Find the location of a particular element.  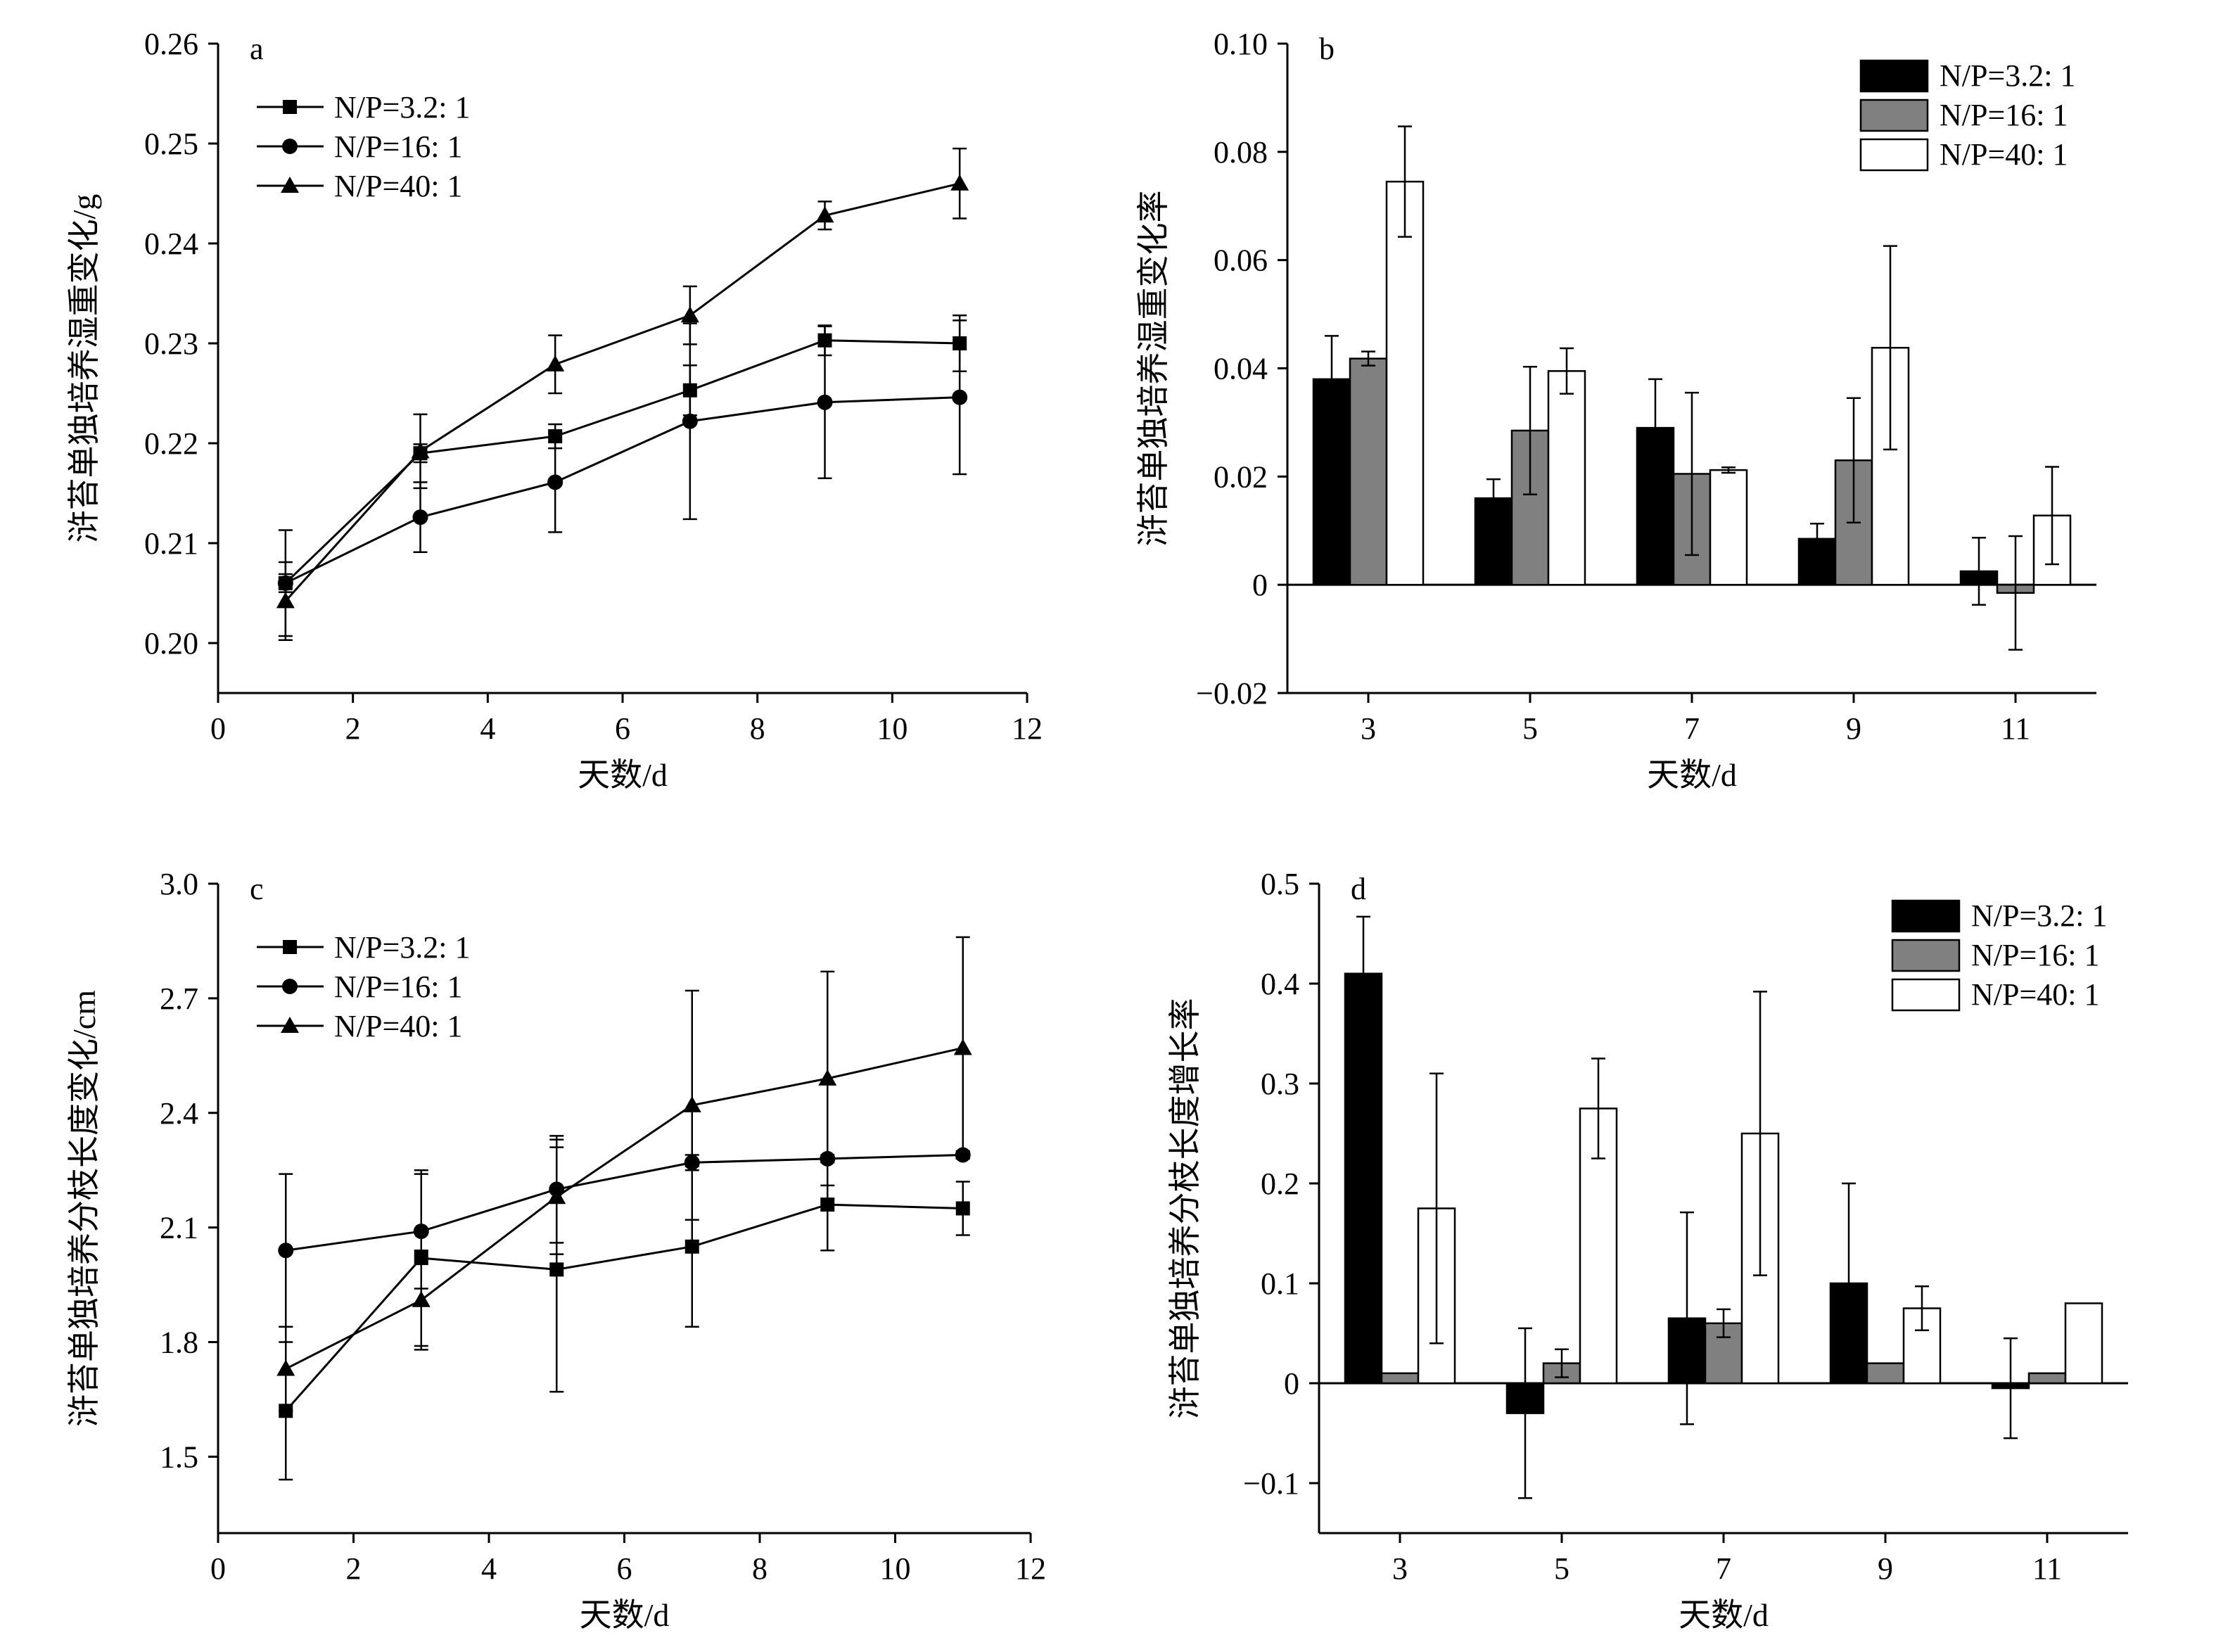

panel-label: a is located at coordinates (257, 49).